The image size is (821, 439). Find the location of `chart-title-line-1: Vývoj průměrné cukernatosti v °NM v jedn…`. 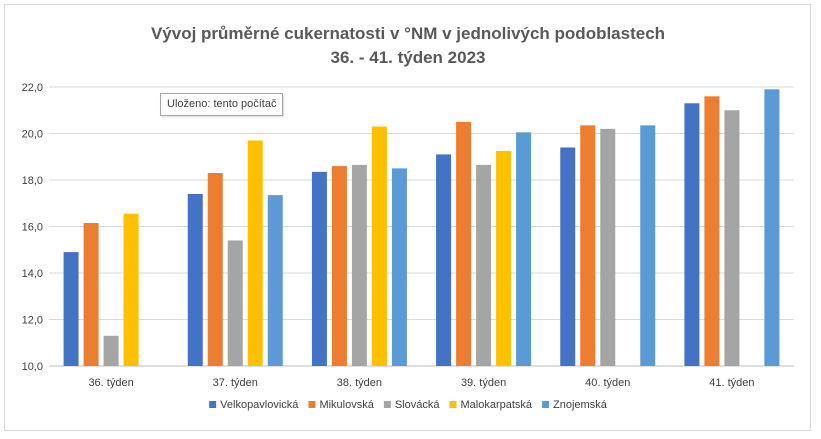

chart-title-line-1: Vývoj průměrné cukernatosti v °NM v jedn… is located at coordinates (408, 33).